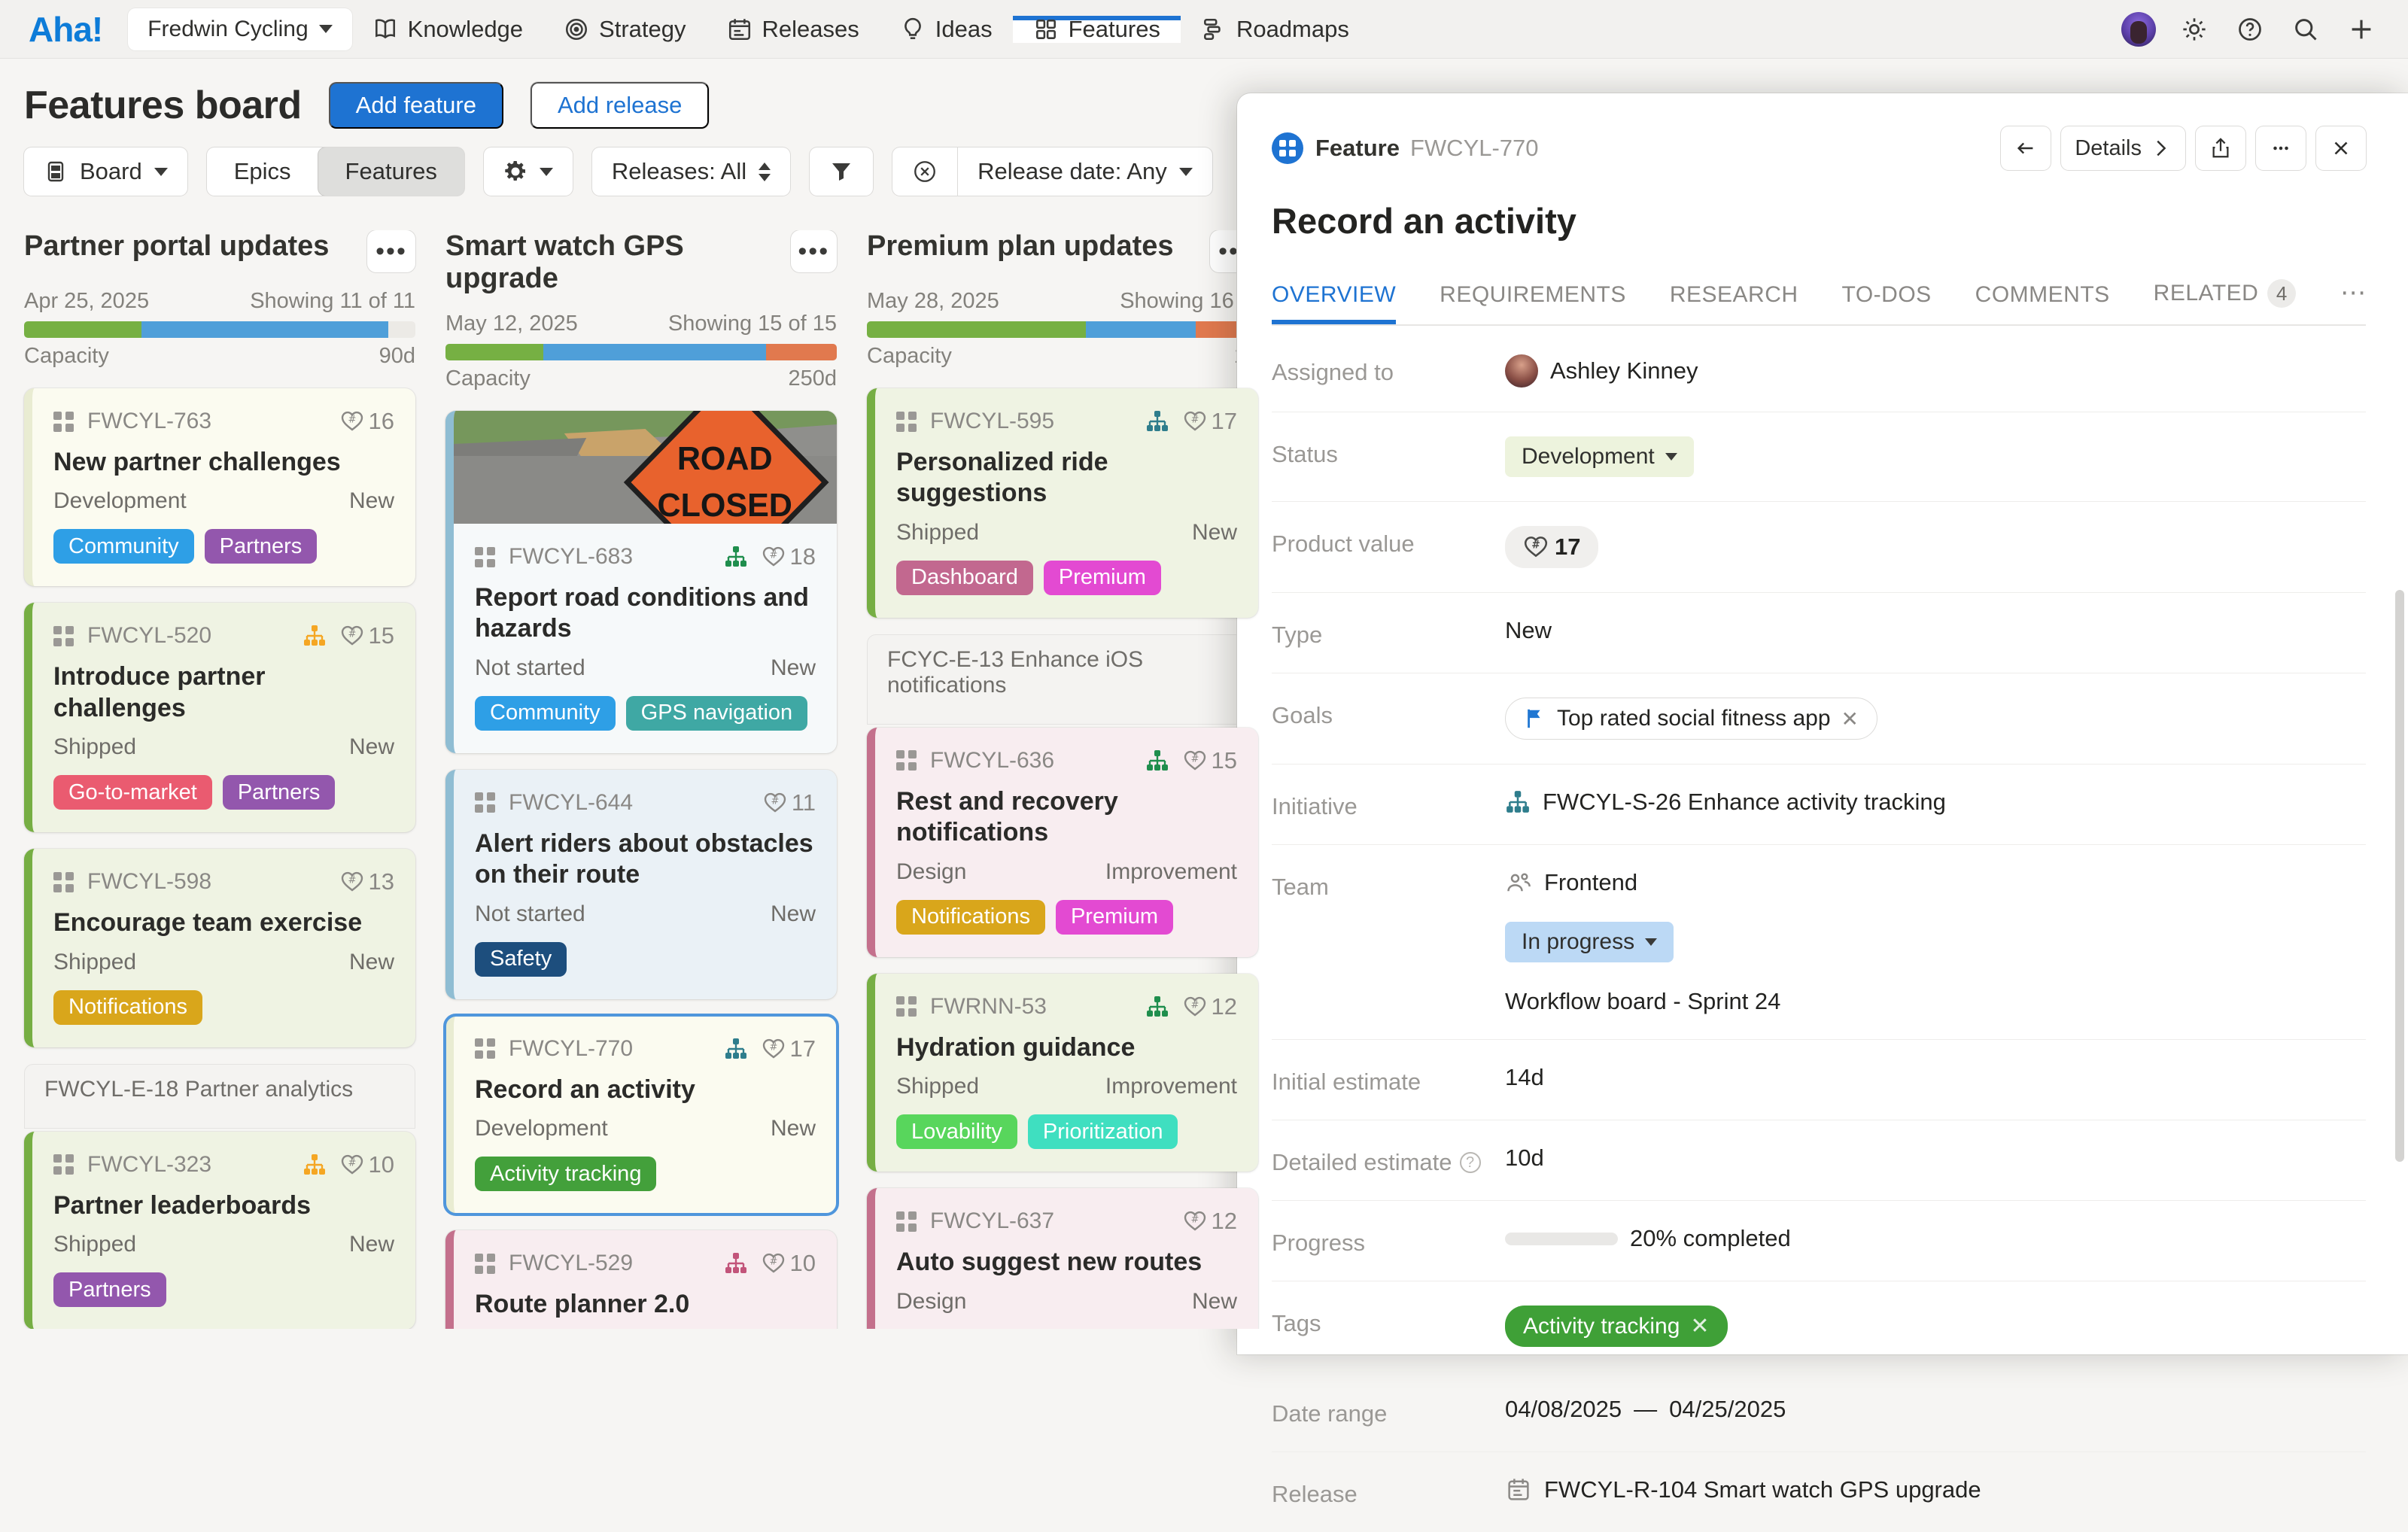  Describe the element at coordinates (1733, 294) in the screenshot. I see `tab-research: RESEARCH` at that location.